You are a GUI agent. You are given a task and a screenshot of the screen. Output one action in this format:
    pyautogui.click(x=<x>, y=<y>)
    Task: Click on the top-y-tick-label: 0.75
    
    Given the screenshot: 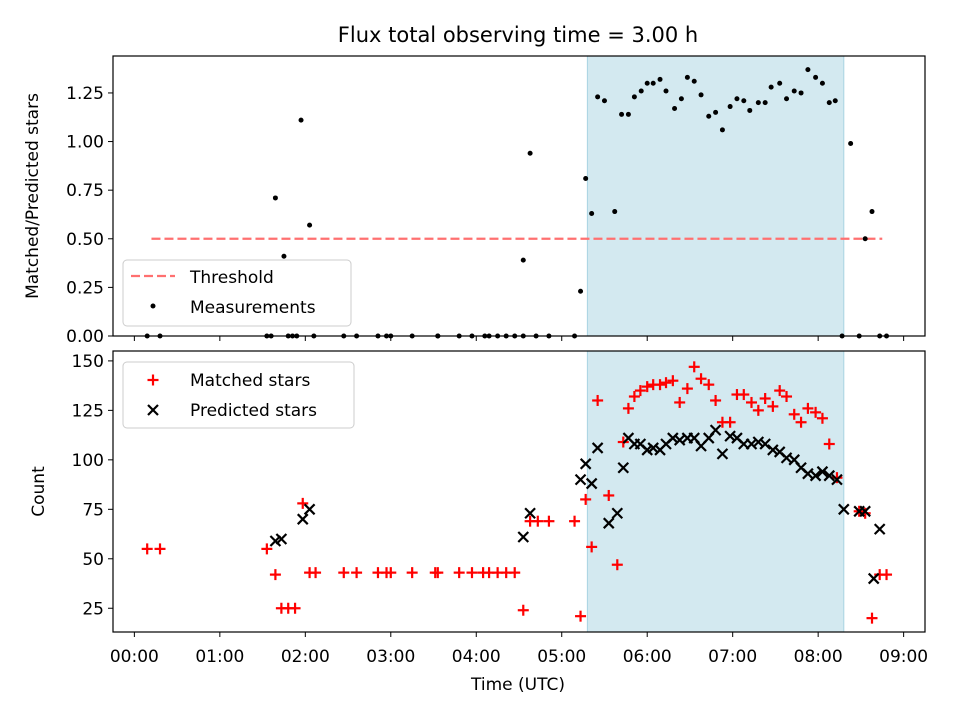 What is the action you would take?
    pyautogui.click(x=85, y=191)
    